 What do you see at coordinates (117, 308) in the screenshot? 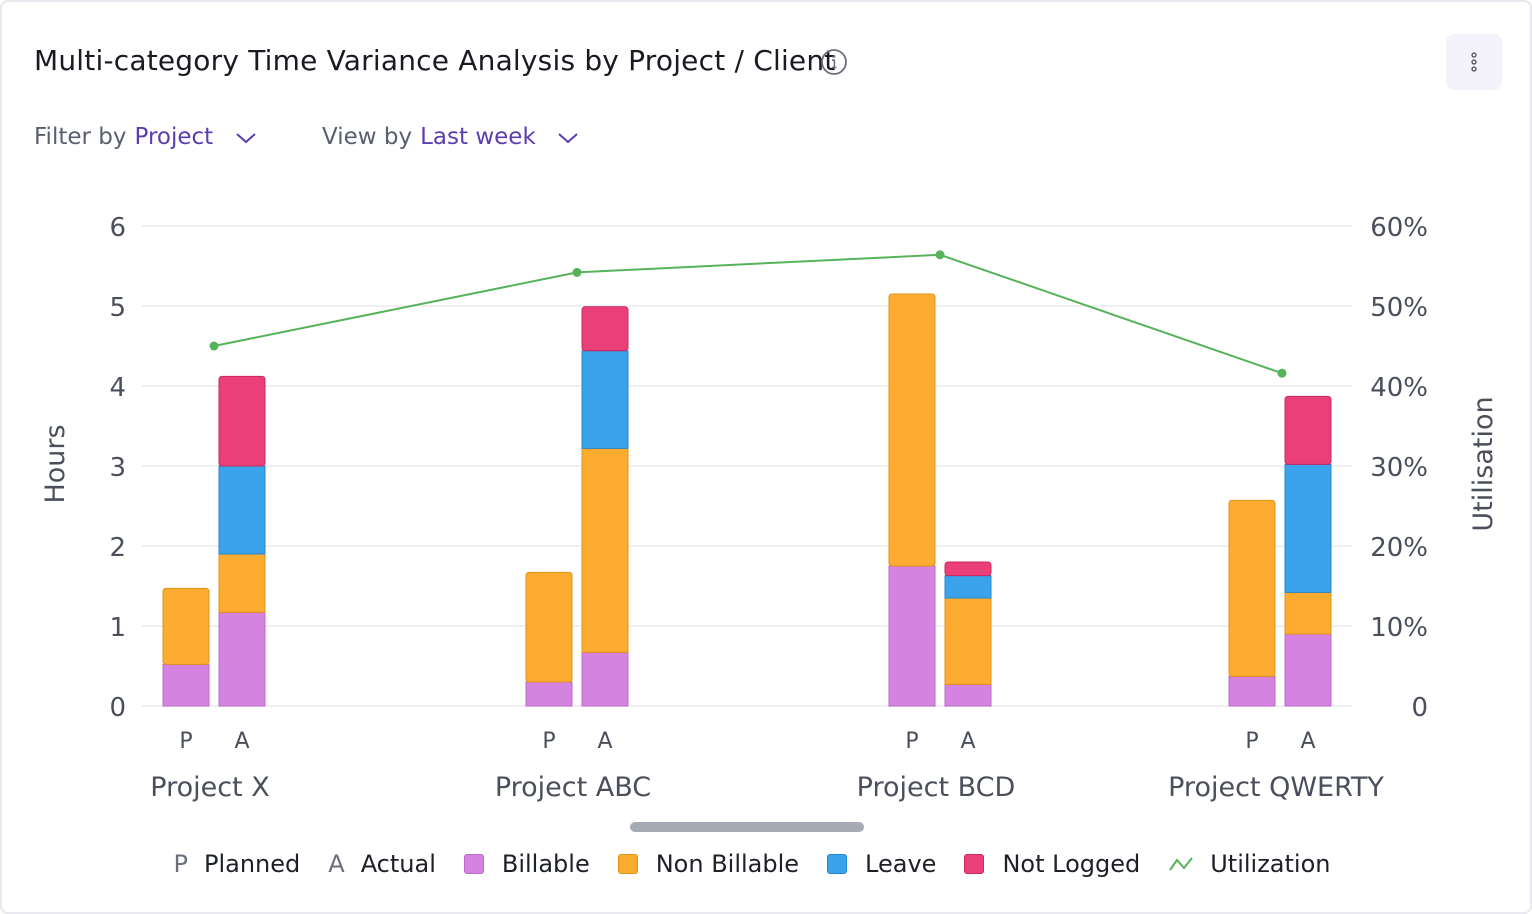
I see `y-tick-label: 5` at bounding box center [117, 308].